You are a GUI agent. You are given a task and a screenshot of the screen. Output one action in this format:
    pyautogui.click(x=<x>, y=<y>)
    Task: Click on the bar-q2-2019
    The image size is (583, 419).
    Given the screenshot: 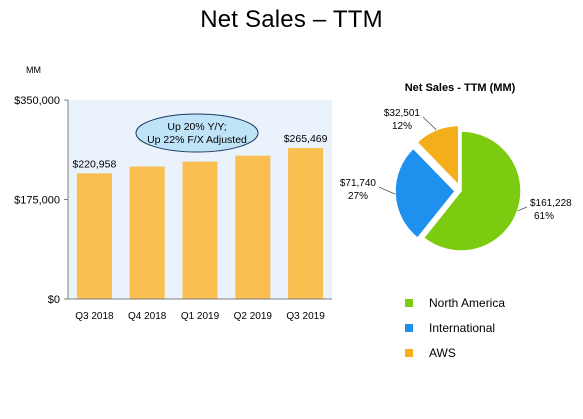 What is the action you would take?
    pyautogui.click(x=253, y=227)
    